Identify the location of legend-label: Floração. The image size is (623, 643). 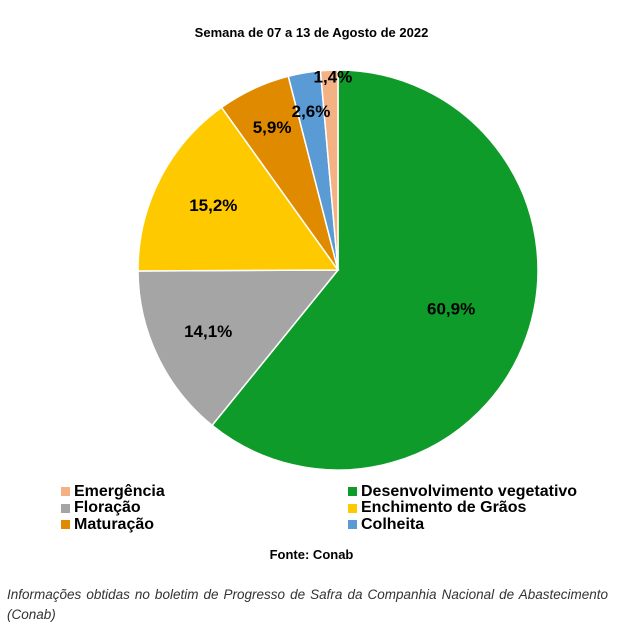
(107, 507).